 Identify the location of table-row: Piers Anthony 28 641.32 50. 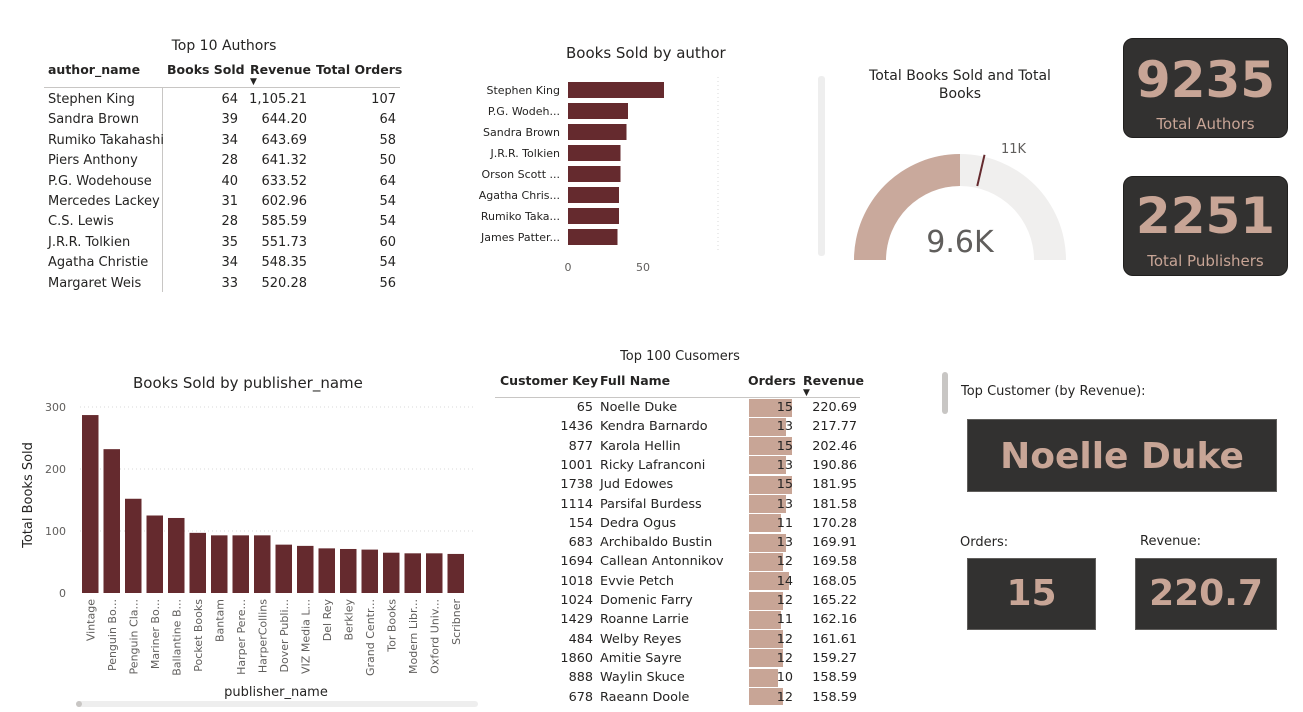
(224, 161).